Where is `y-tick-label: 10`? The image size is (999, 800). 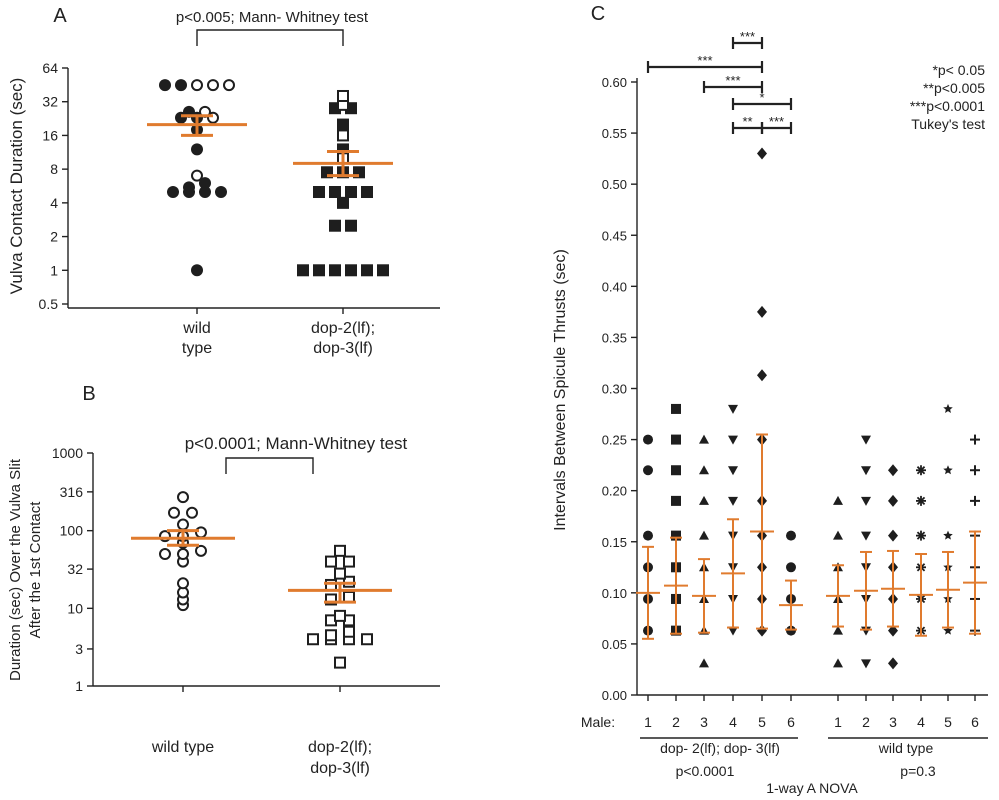 y-tick-label: 10 is located at coordinates (75, 608).